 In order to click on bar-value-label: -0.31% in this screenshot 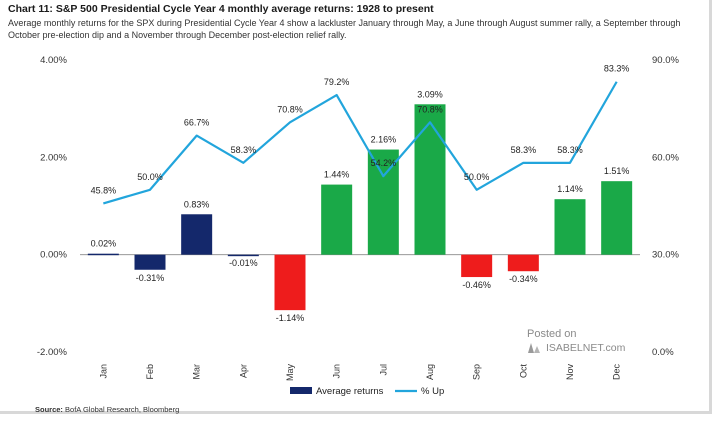, I will do `click(150, 278)`.